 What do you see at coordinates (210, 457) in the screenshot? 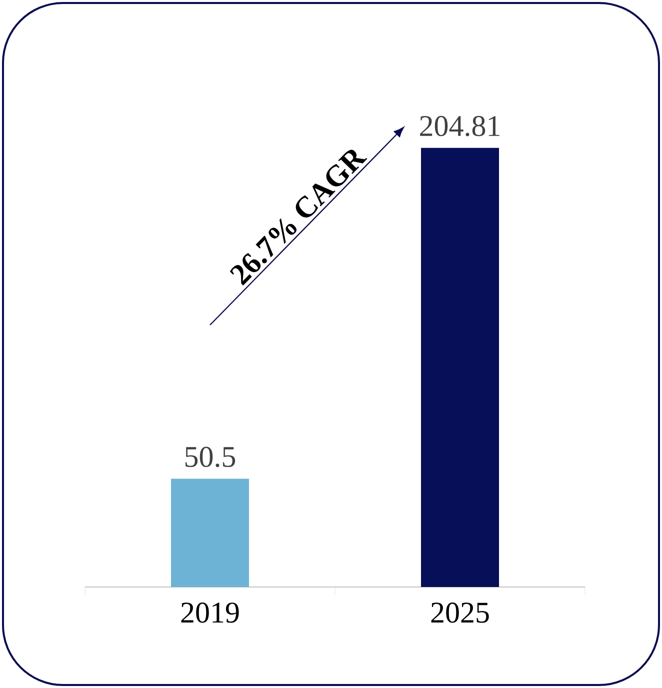
I see `data-label: 50.5` at bounding box center [210, 457].